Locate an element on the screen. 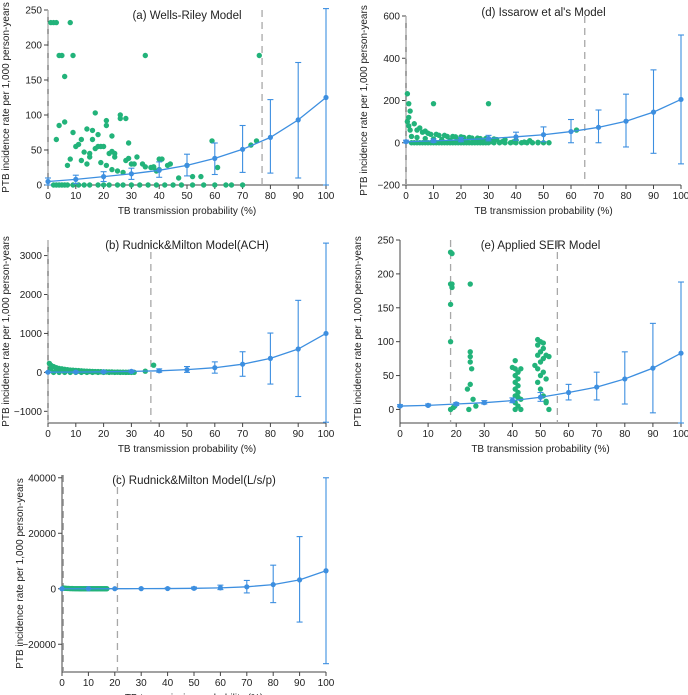  x-tick-label: 60 is located at coordinates (569, 434).